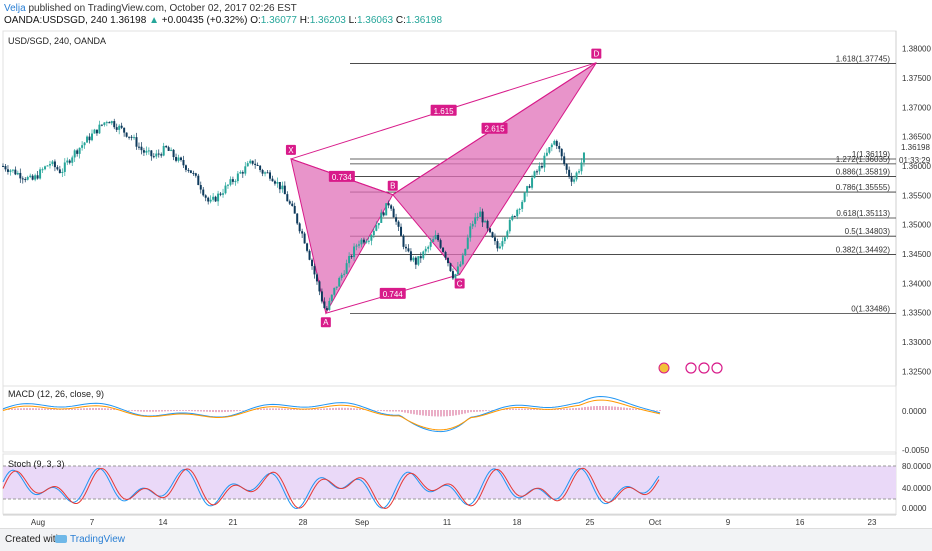 The width and height of the screenshot is (932, 551). What do you see at coordinates (57, 41) in the screenshot?
I see `main-pane-title: USD/SGD, 240, OANDA` at bounding box center [57, 41].